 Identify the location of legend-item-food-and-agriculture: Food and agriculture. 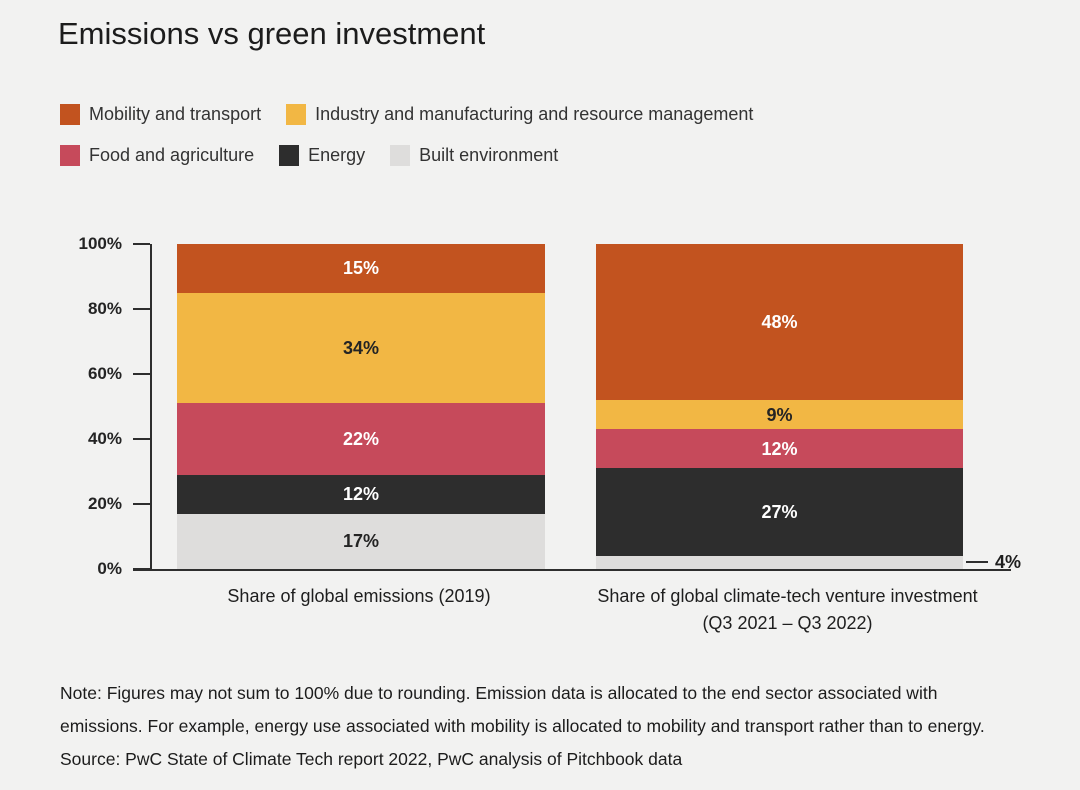
(157, 155).